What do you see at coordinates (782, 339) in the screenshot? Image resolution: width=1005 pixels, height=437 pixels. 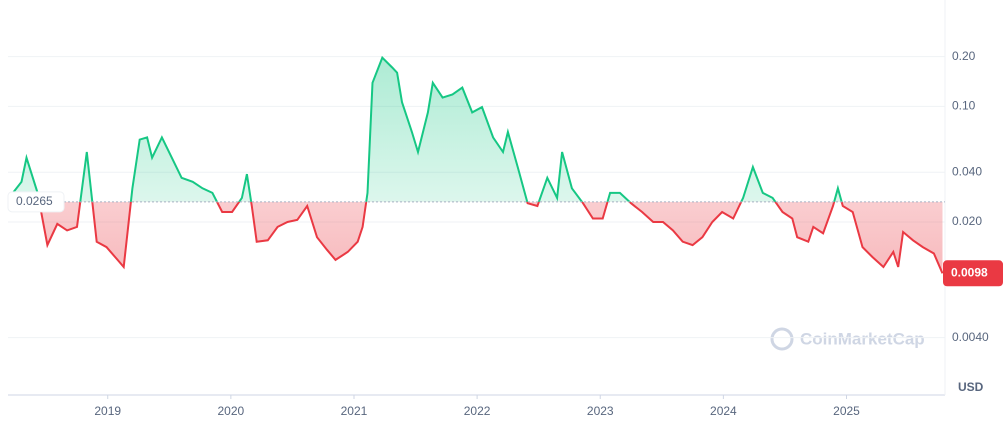 I see `watermark-logo` at bounding box center [782, 339].